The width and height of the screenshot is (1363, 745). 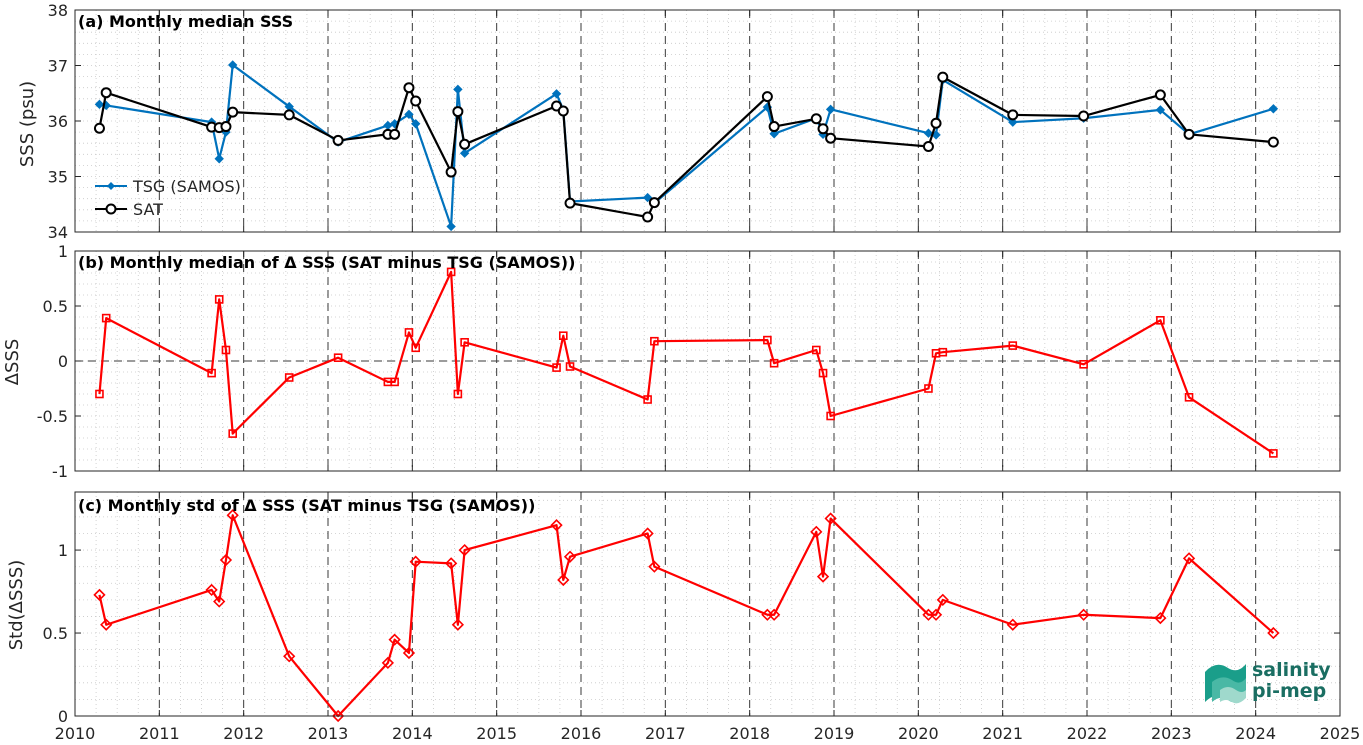 I want to click on x-tick-label: 2022, so click(x=1087, y=733).